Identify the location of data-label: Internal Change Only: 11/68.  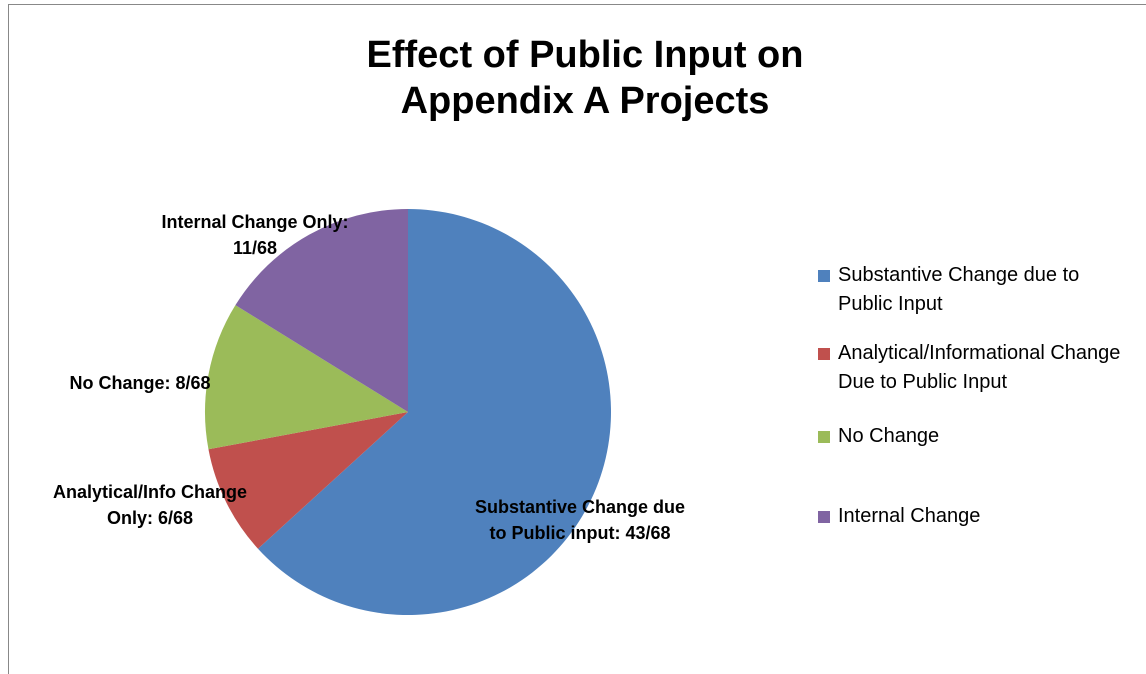
(255, 235).